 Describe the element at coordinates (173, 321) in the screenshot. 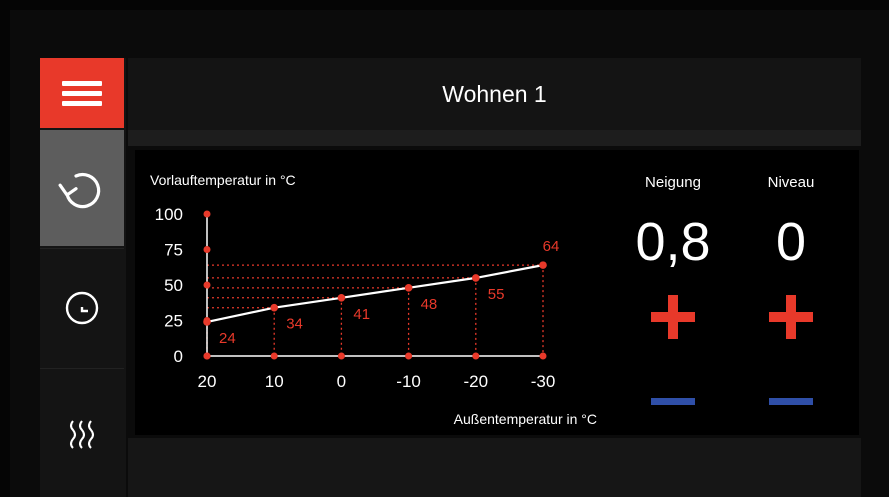

I see `y-tick-label: 25` at that location.